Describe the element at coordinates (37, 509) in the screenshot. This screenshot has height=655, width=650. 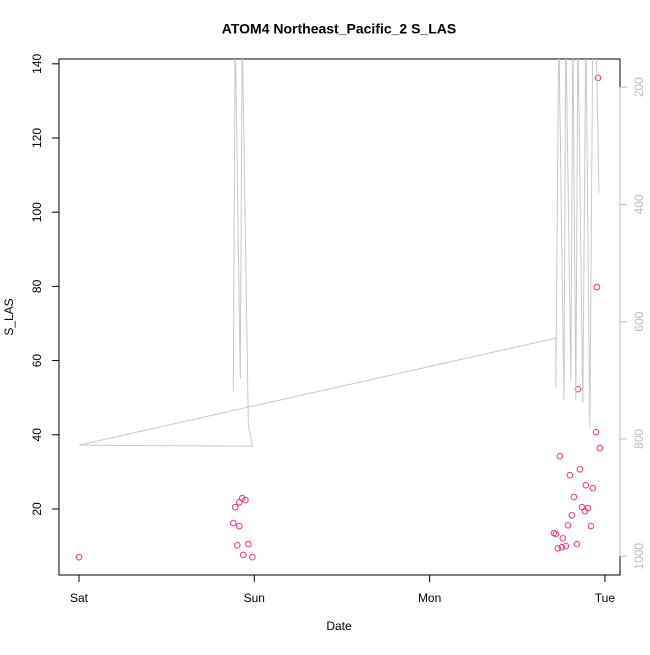
I see `y-tick-label: 20` at that location.